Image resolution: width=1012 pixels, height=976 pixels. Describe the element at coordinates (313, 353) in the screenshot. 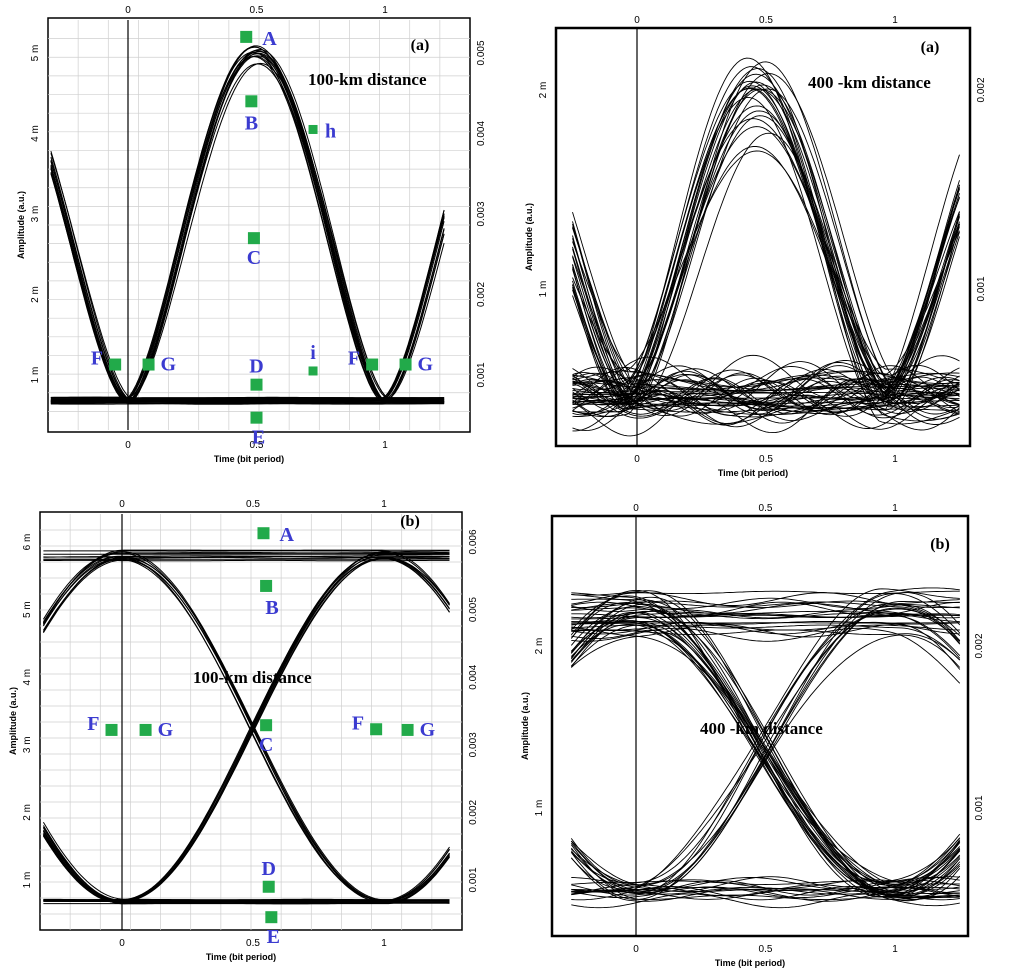

I see `marker-label: i` at that location.